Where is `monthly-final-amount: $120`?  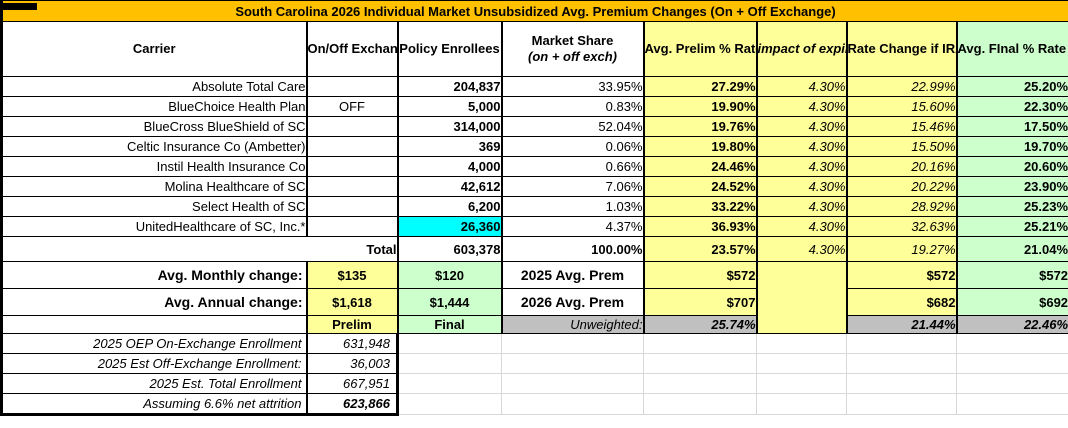 monthly-final-amount: $120 is located at coordinates (449, 275).